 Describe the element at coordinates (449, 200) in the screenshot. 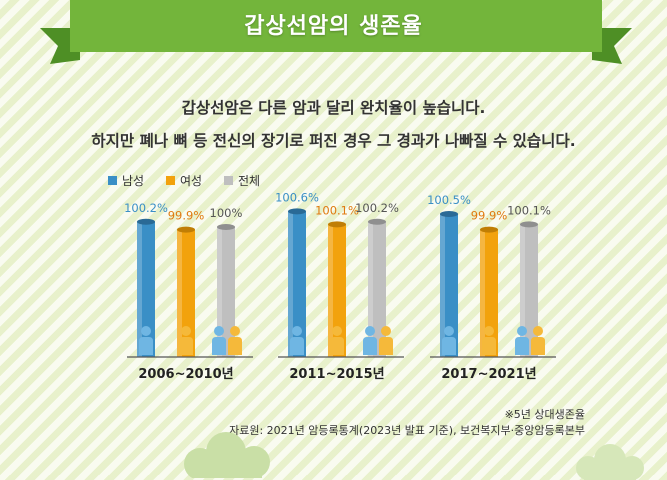

I see `value-label: 100.5%` at that location.